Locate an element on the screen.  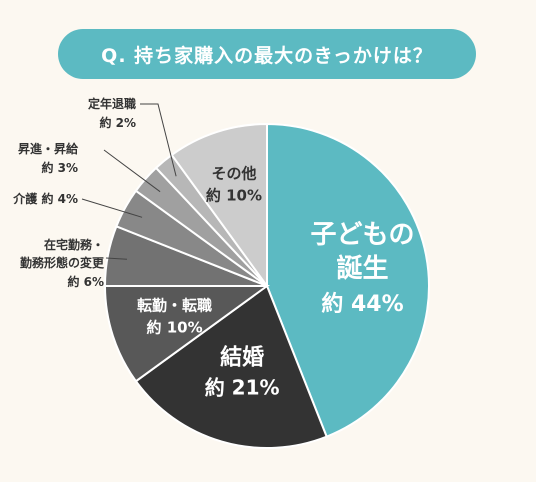
slice-value-label: 約 44% is located at coordinates (362, 304).